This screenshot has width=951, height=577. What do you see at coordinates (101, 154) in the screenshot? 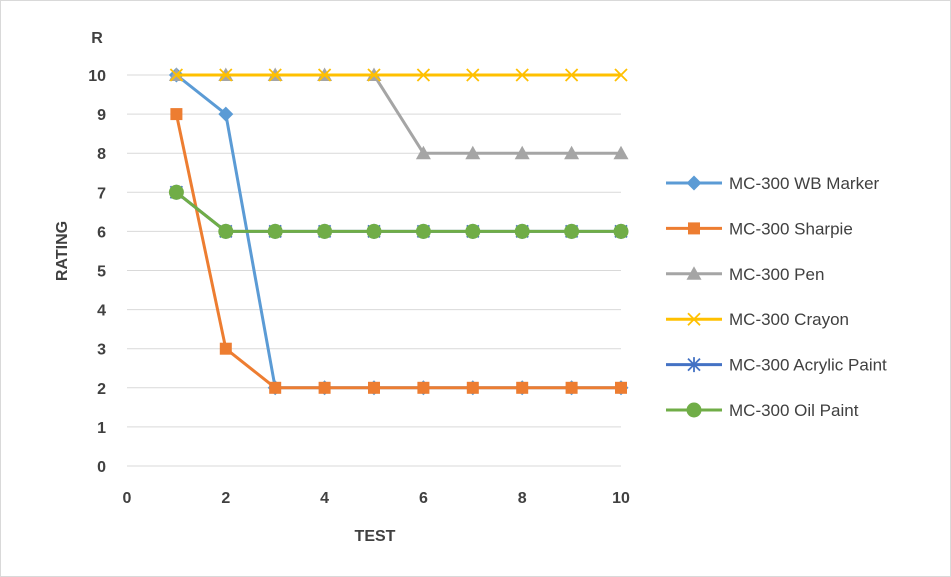
I see `y-tick-label: 8` at bounding box center [101, 154].